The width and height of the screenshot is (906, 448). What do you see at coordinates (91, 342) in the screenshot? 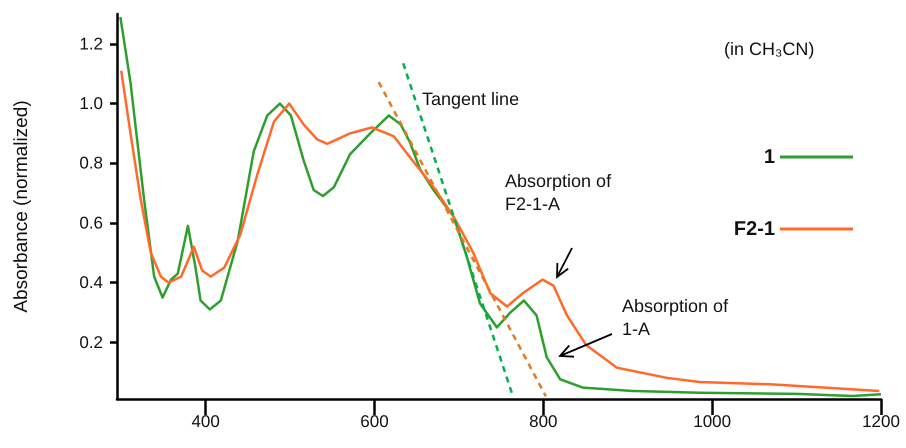
I see `y-tick-label: 0.2` at bounding box center [91, 342].